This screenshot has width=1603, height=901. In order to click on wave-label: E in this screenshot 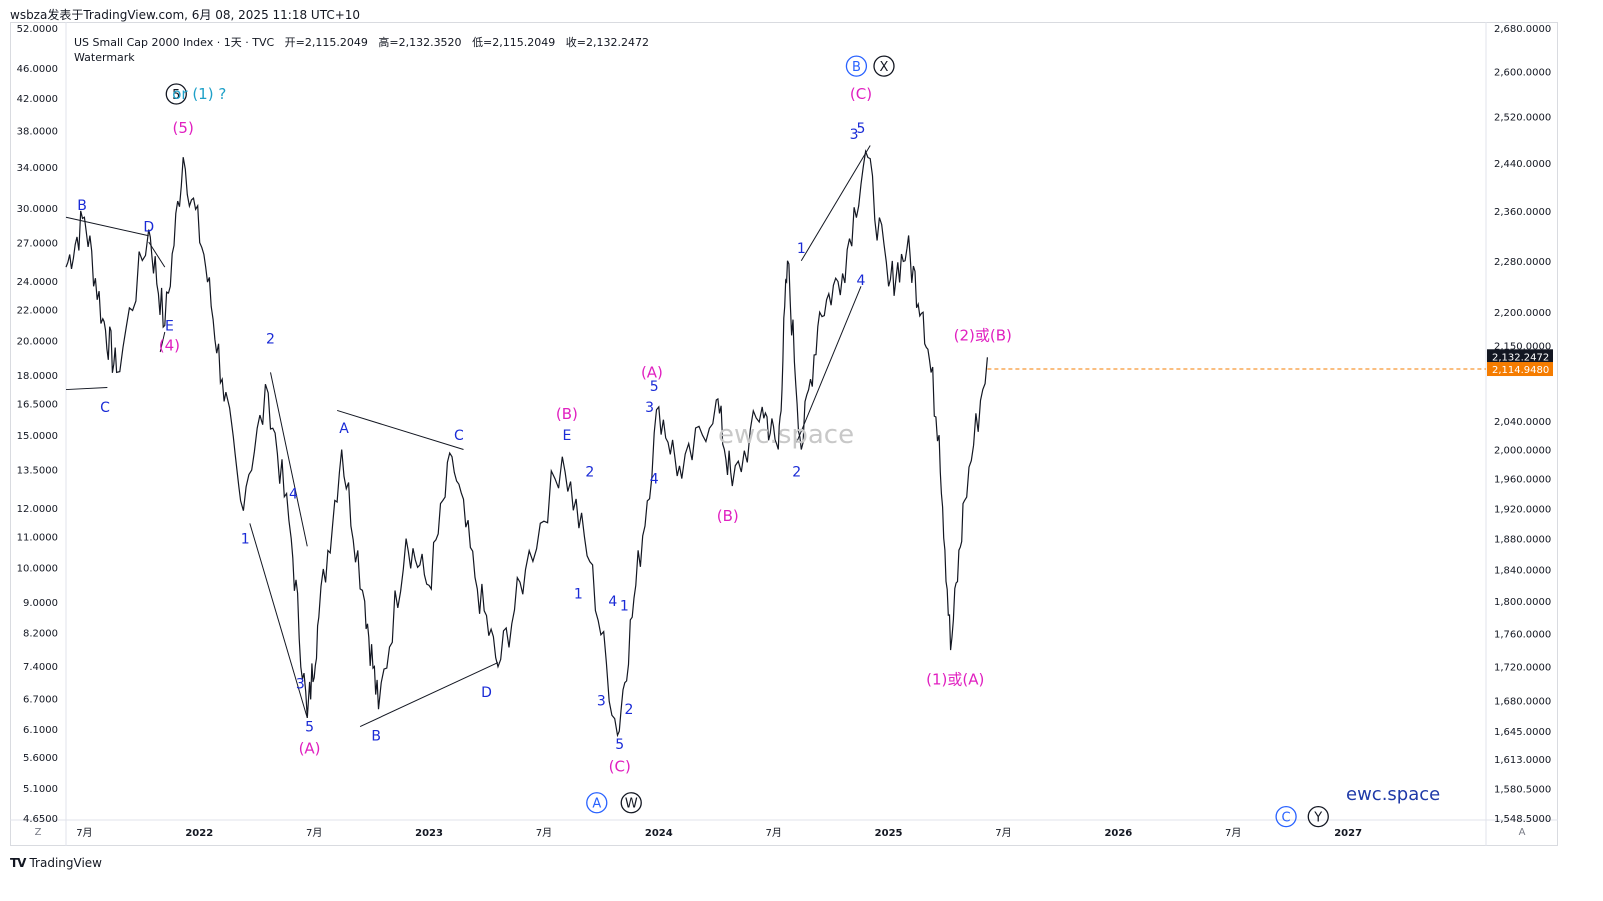, I will do `click(566, 436)`.